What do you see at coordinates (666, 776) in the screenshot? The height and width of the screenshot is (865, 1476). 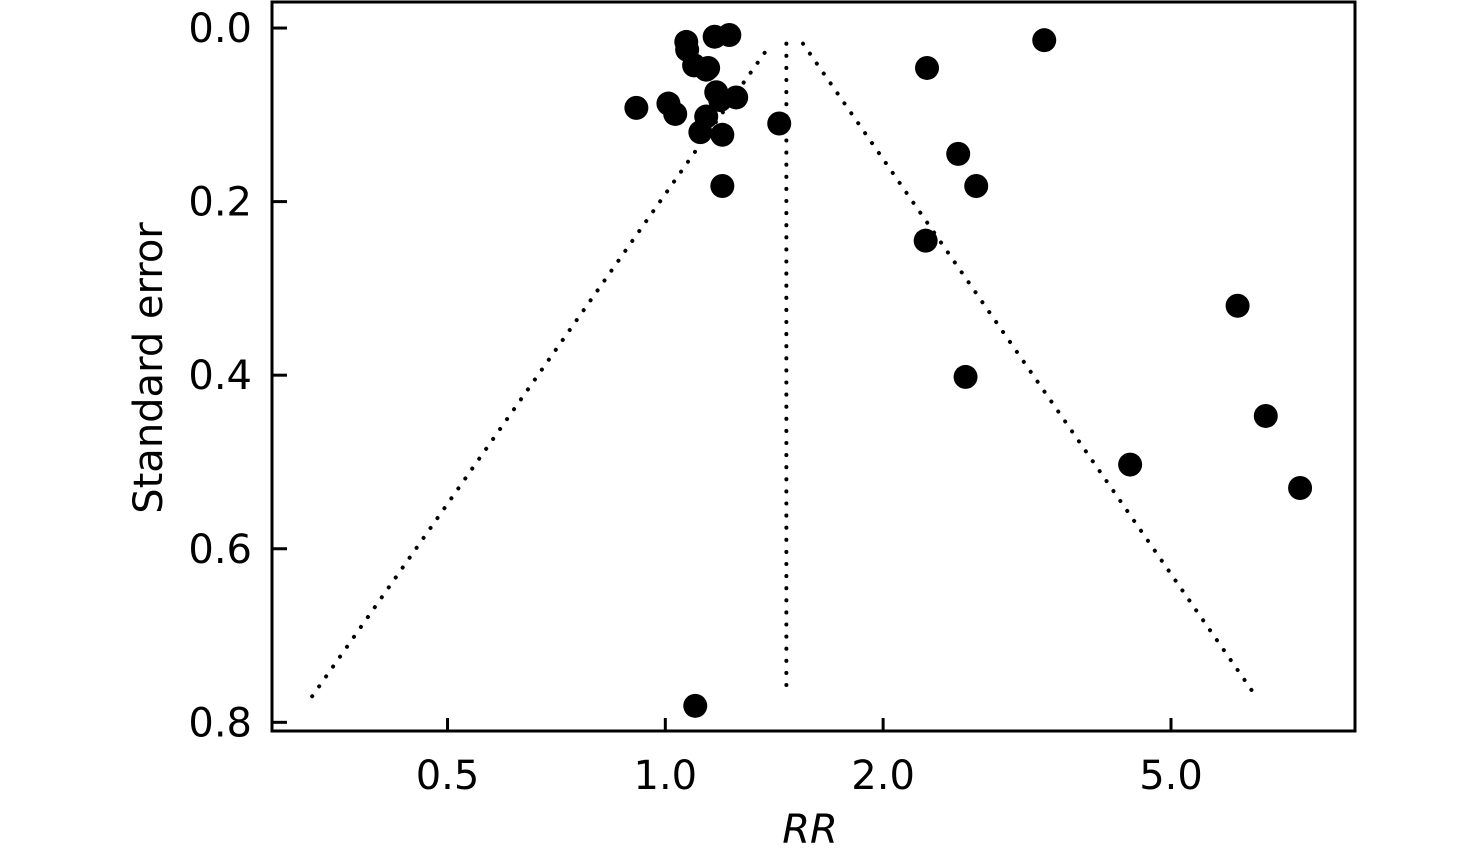 I see `x-tick-label: 1.0` at bounding box center [666, 776].